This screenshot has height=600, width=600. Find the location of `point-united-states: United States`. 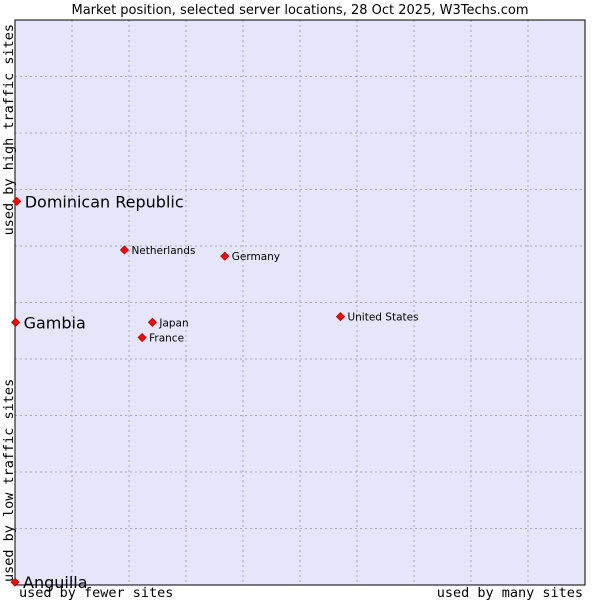

point-united-states: United States is located at coordinates (377, 318).